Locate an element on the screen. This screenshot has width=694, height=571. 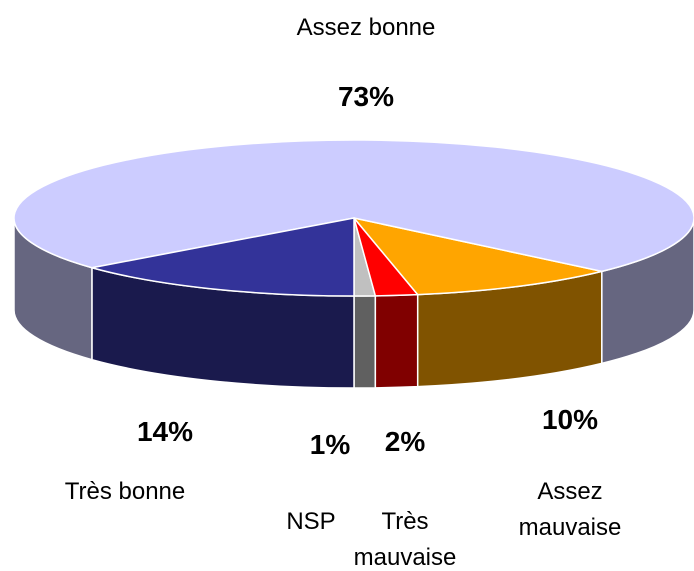
category-label: Très mauvaise is located at coordinates (405, 539).